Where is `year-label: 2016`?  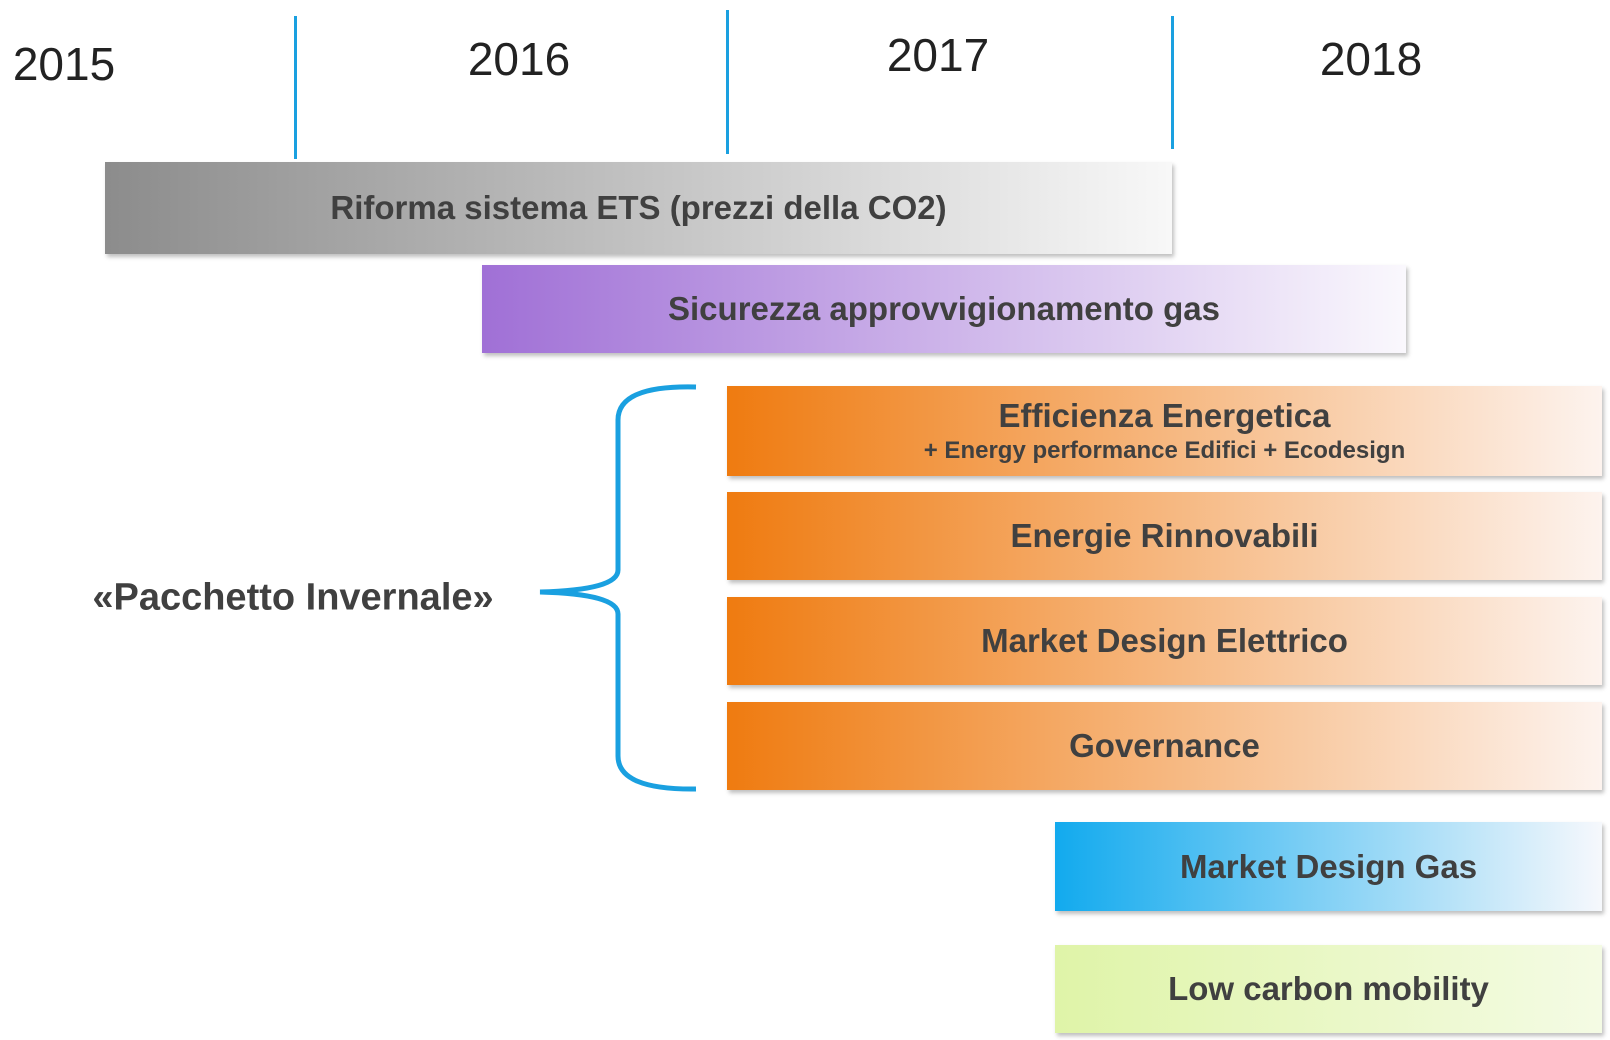
year-label: 2016 is located at coordinates (519, 59).